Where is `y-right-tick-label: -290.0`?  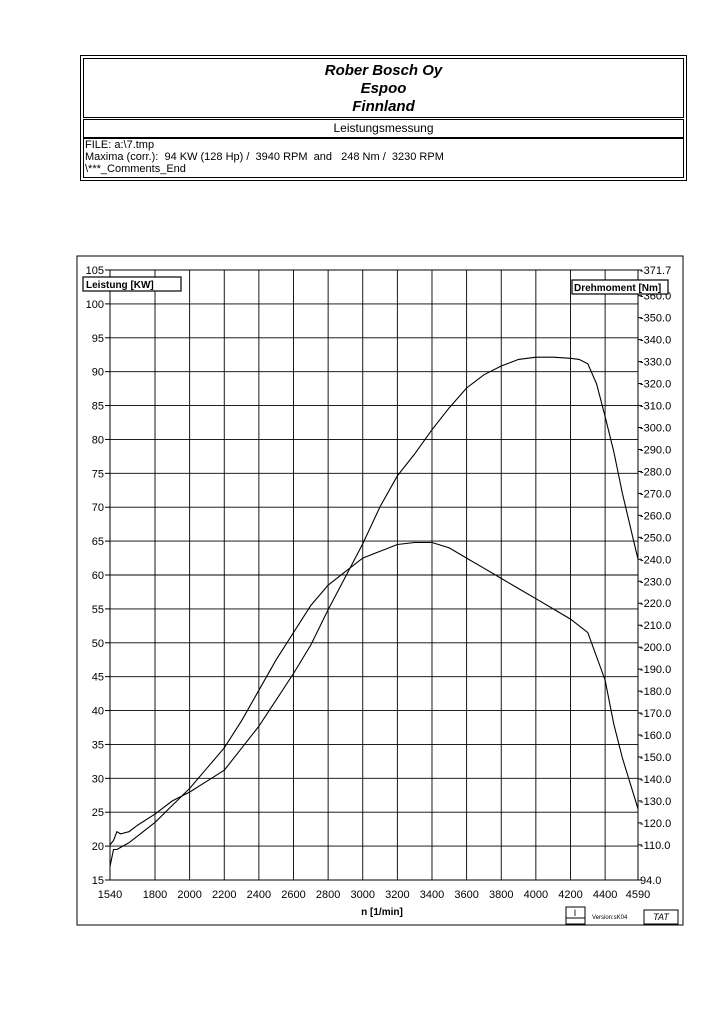 y-right-tick-label: -290.0 is located at coordinates (655, 450).